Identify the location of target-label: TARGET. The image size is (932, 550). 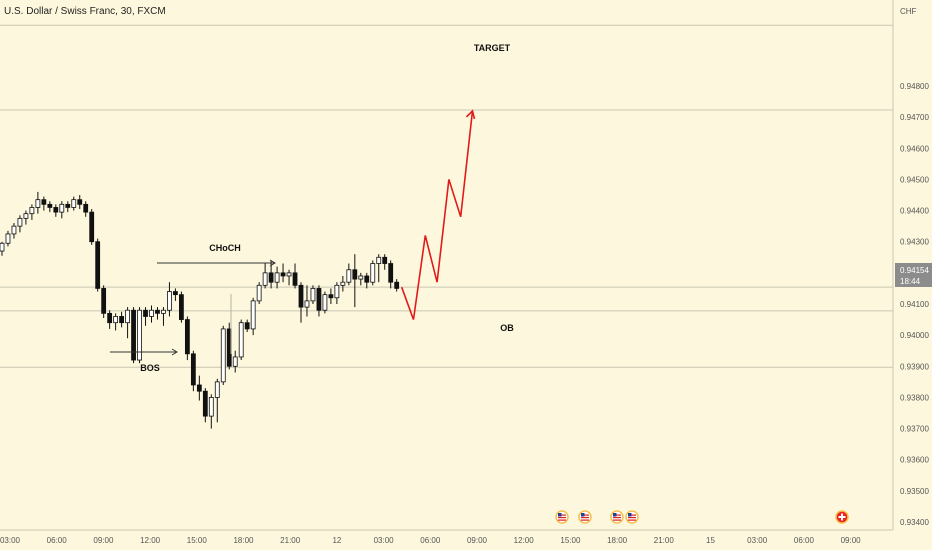
(492, 48).